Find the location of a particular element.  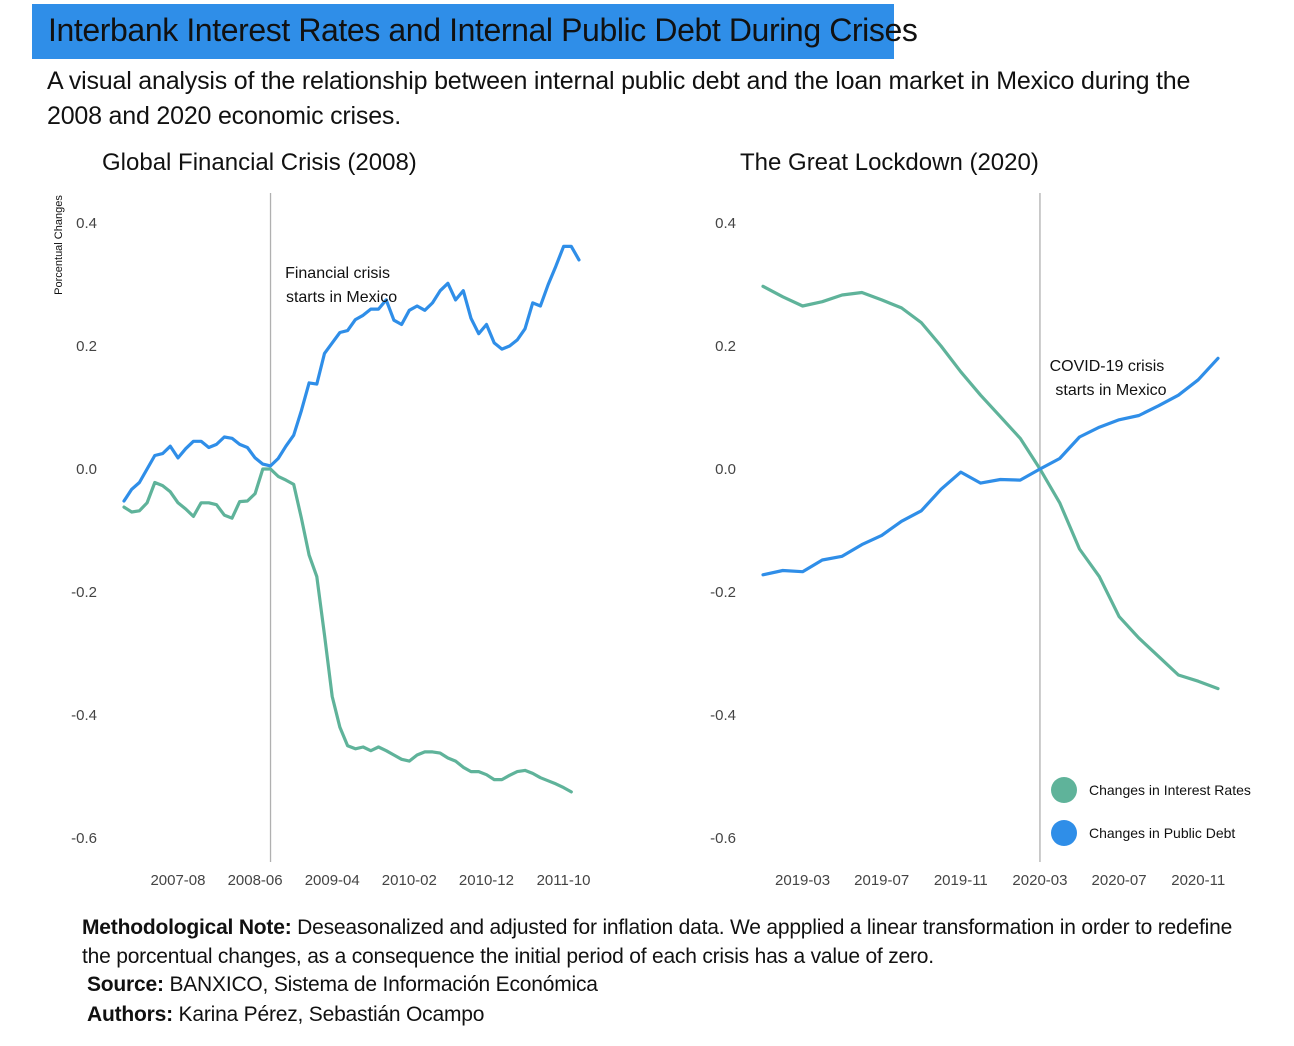

title-banner is located at coordinates (463, 31).